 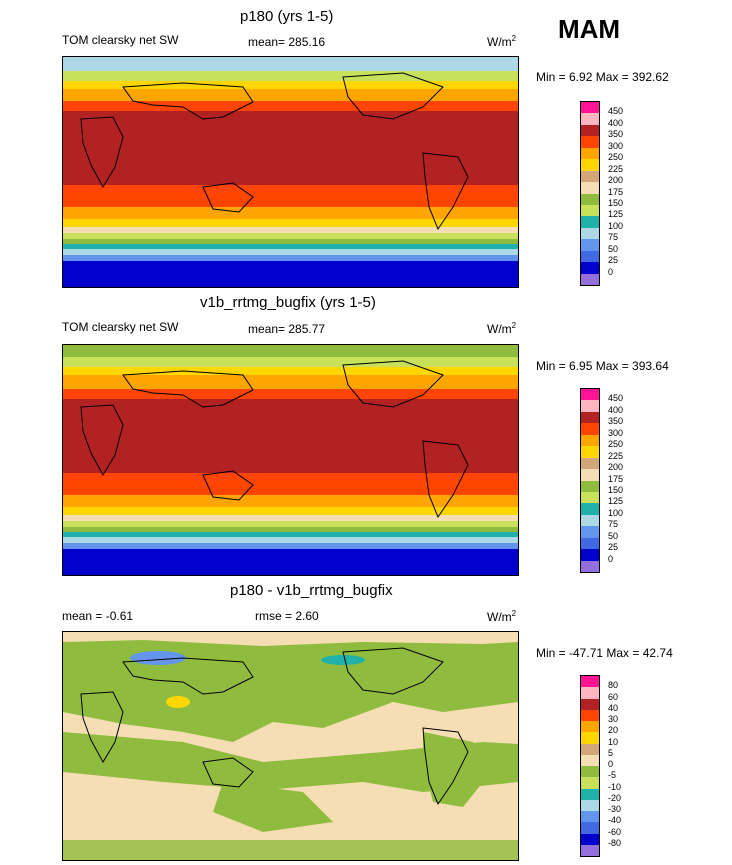 I want to click on panel3-colorbar, so click(x=590, y=766).